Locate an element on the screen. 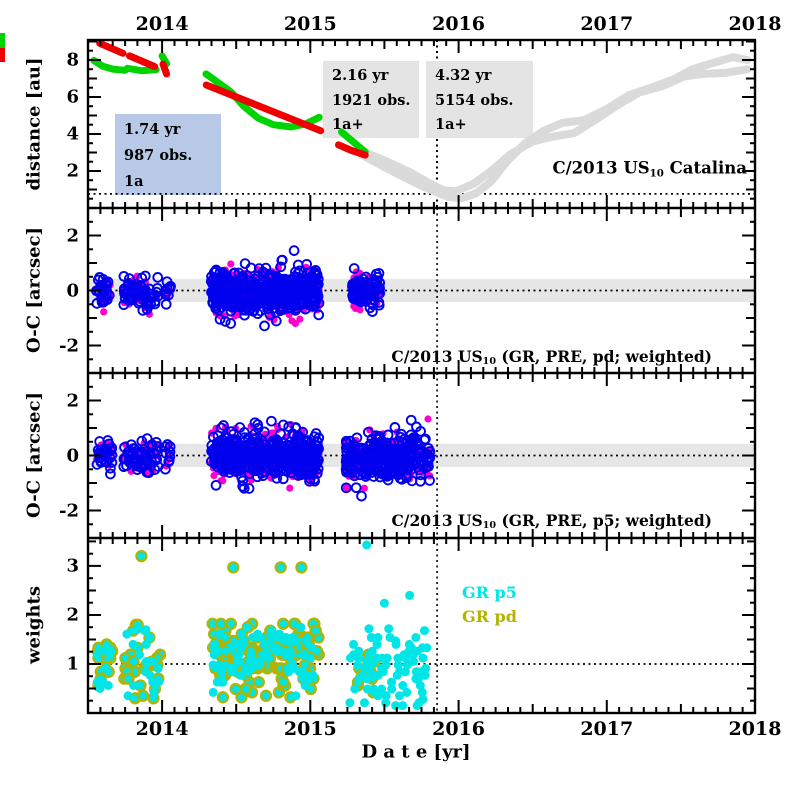  annotation-line: 1921 obs. is located at coordinates (371, 100).